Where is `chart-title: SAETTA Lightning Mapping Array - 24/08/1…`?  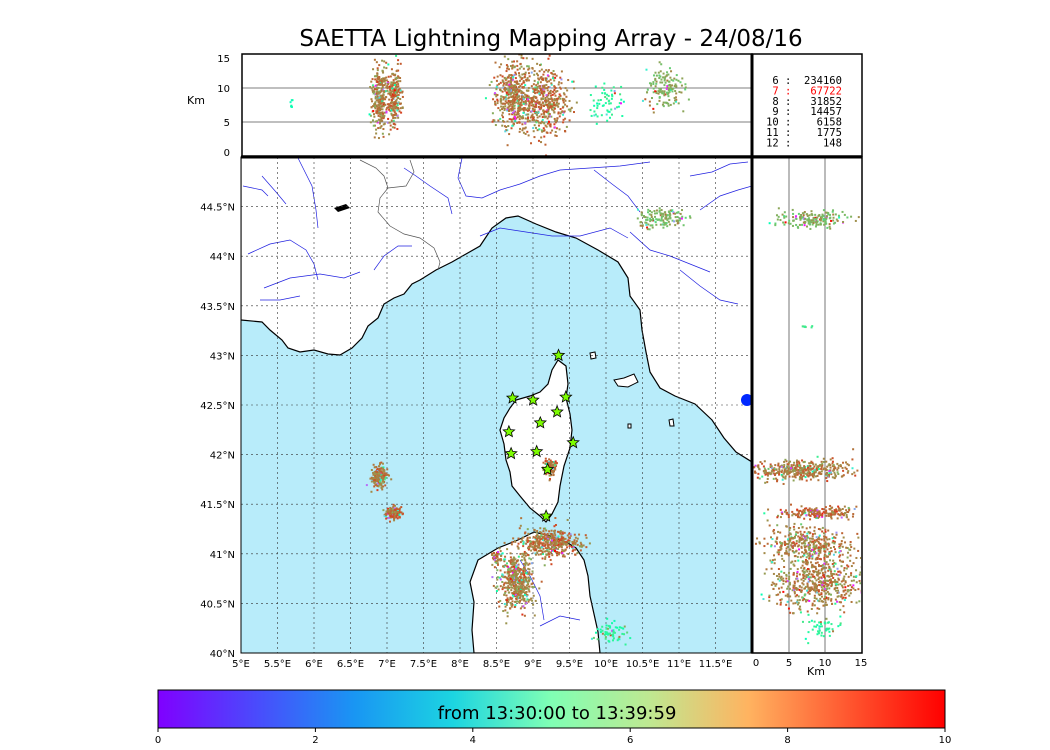
chart-title: SAETTA Lightning Mapping Array - 24/08/1… is located at coordinates (550, 39).